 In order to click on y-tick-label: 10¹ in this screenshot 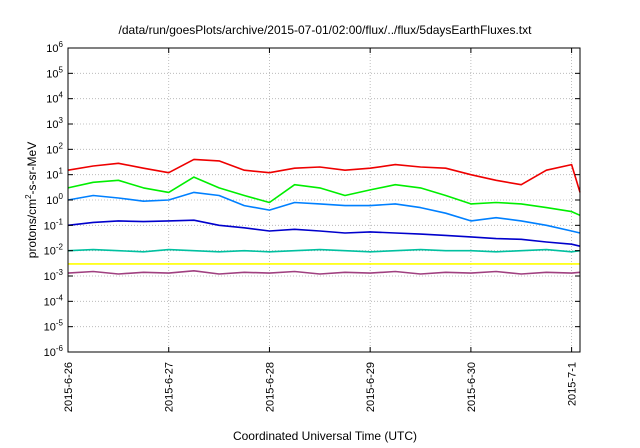, I will do `click(54, 174)`.